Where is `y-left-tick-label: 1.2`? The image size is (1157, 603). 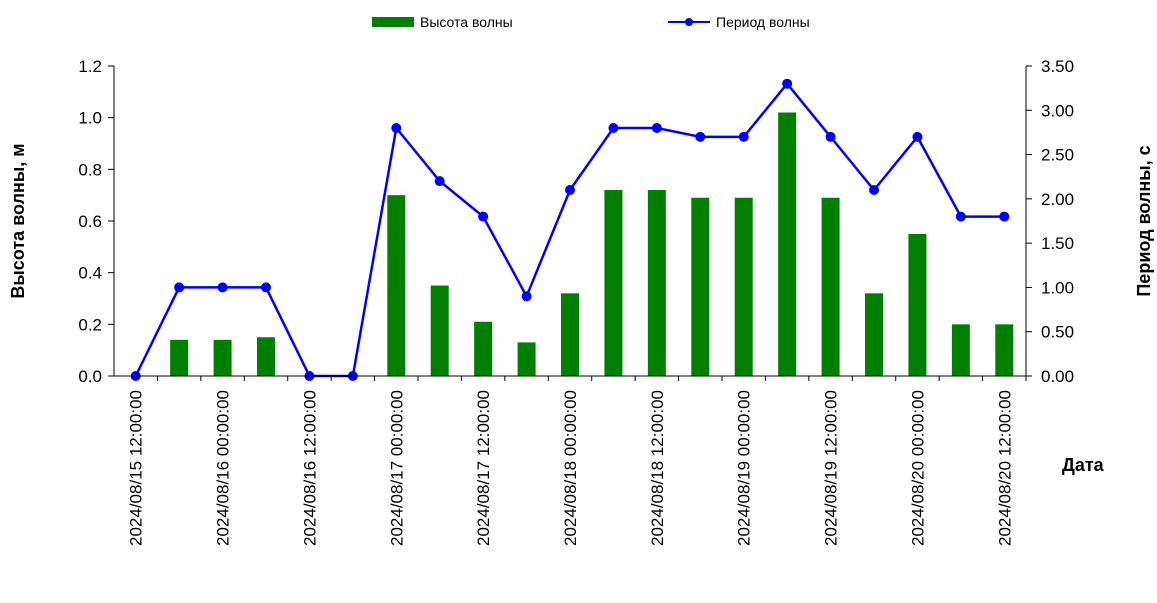
y-left-tick-label: 1.2 is located at coordinates (90, 66).